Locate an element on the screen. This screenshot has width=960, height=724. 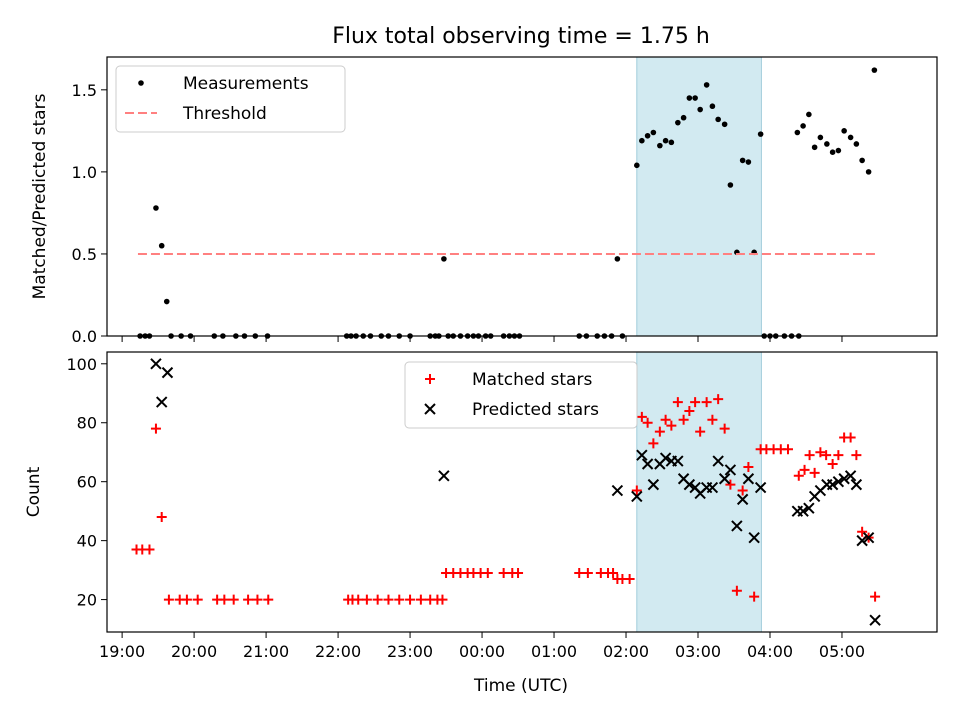
legend-label: Threshold is located at coordinates (224, 114).